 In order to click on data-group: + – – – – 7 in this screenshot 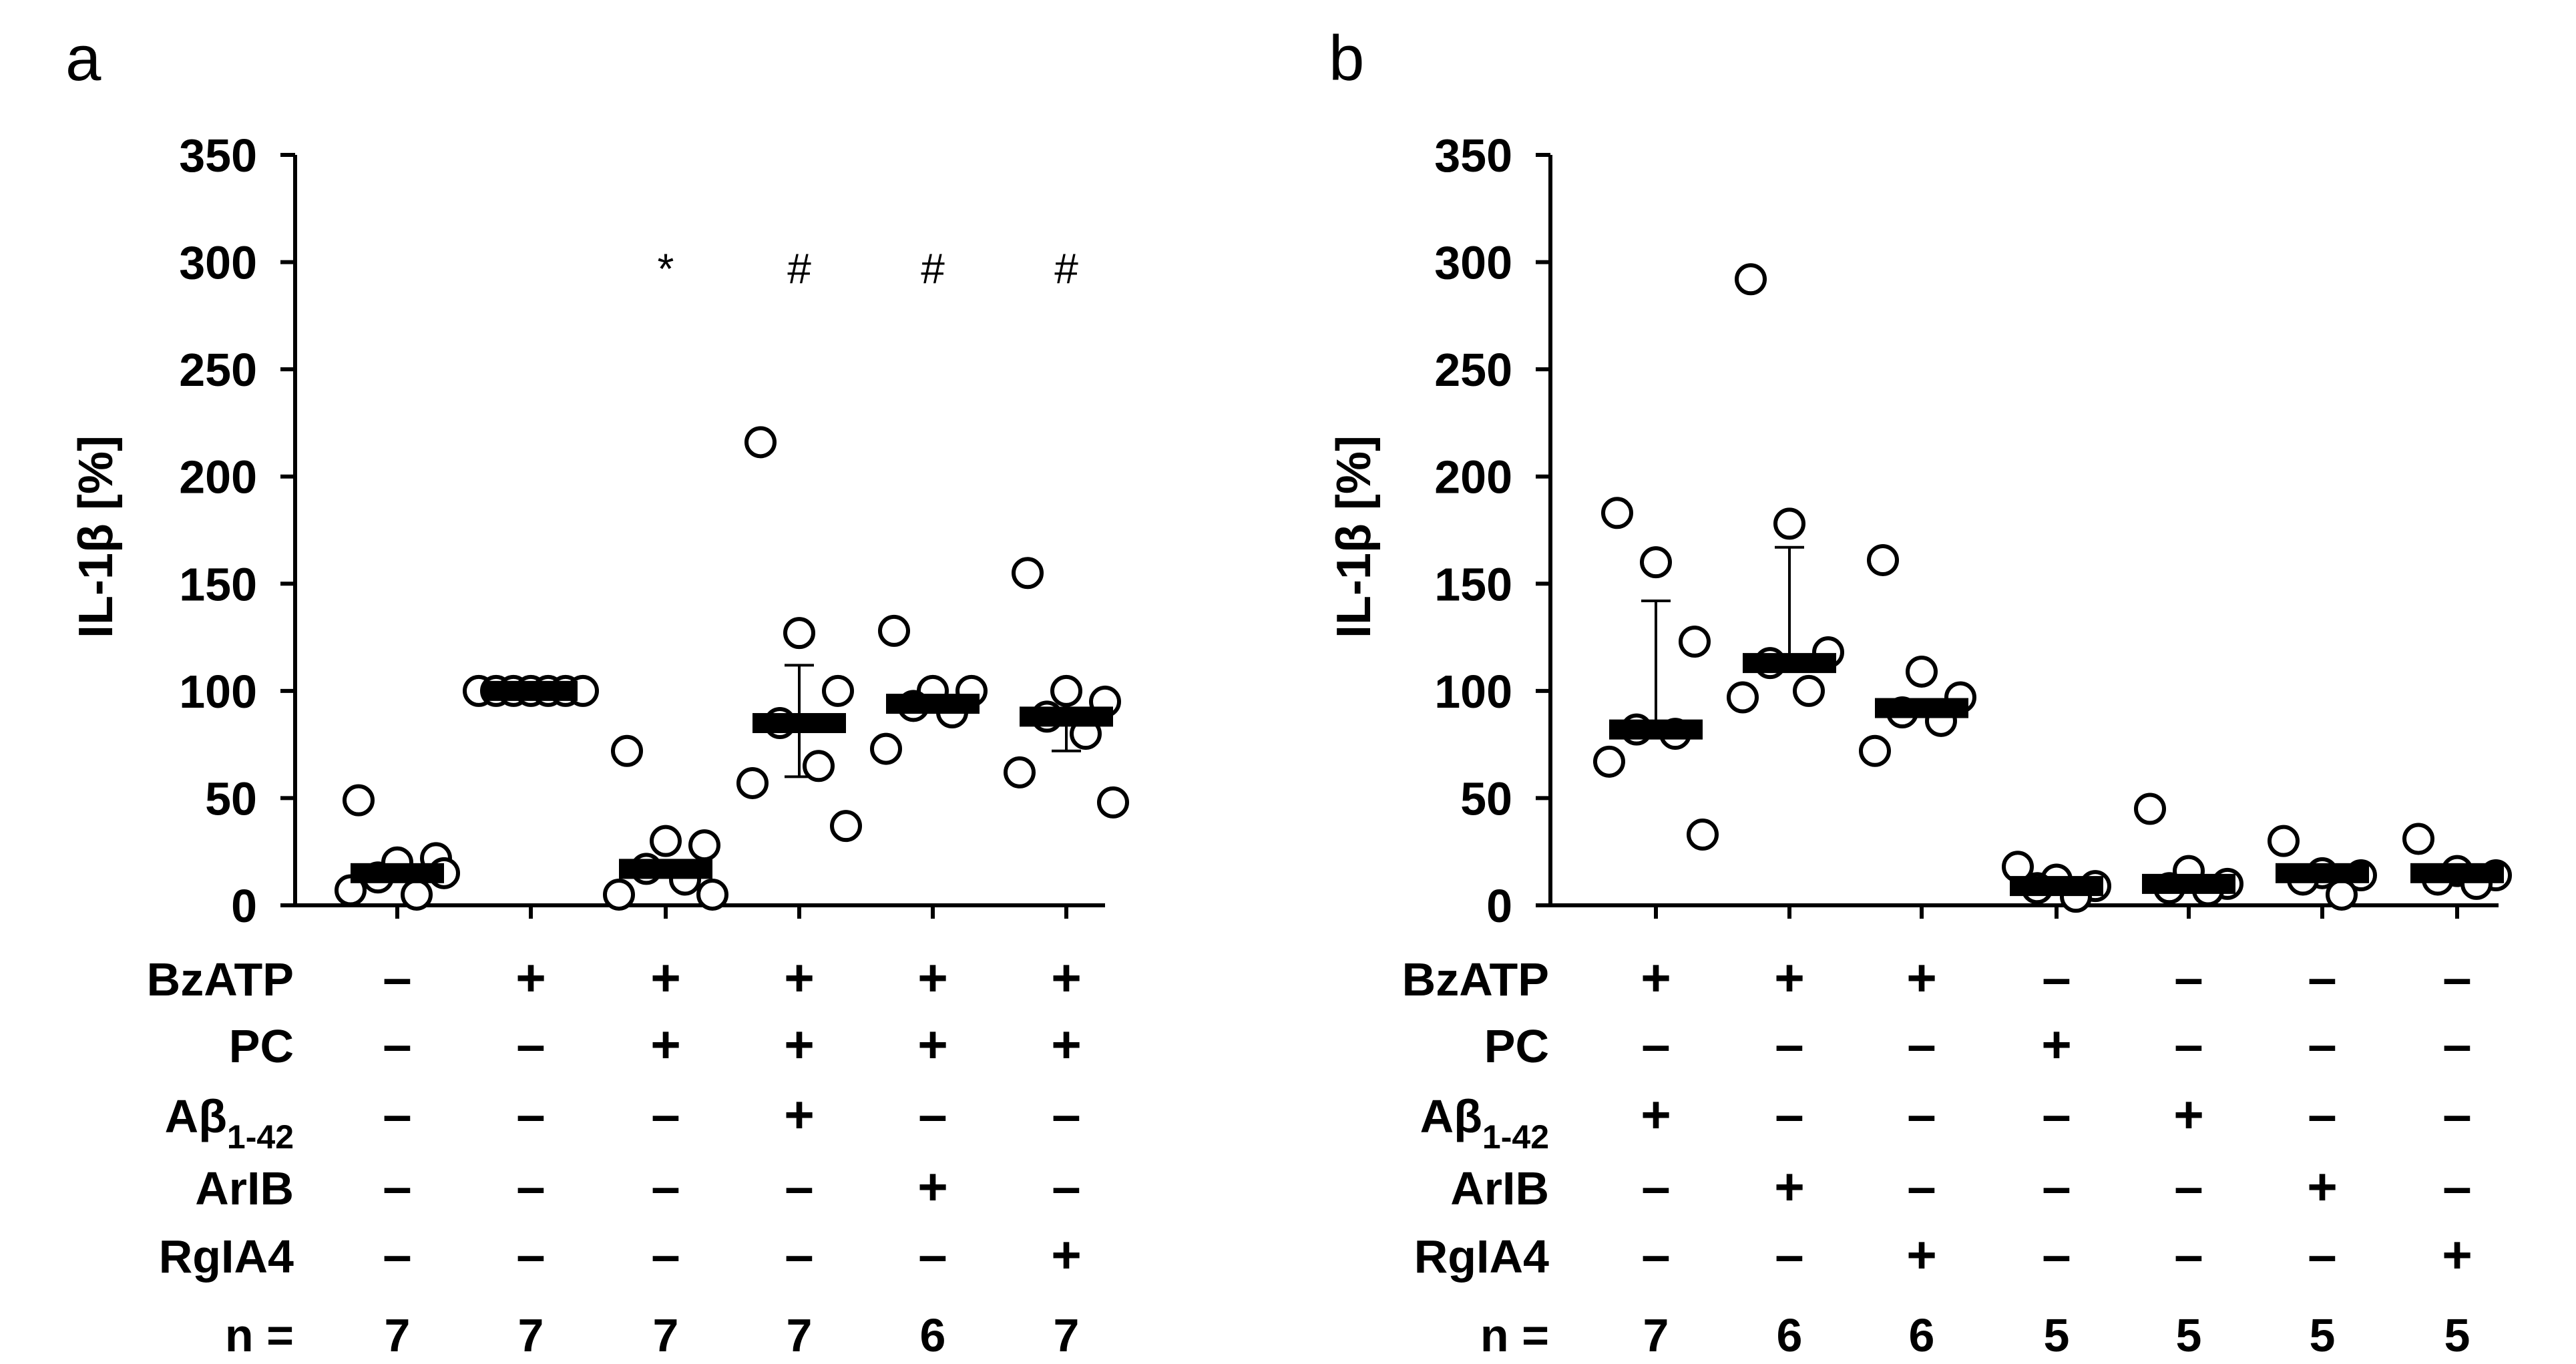, I will do `click(531, 1018)`.